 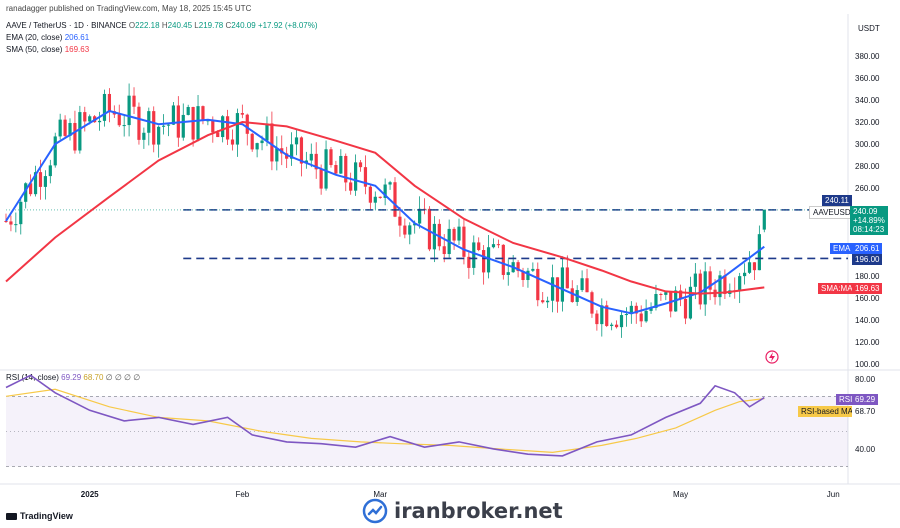 I want to click on tradingview-logo: TradingView, so click(x=39, y=516).